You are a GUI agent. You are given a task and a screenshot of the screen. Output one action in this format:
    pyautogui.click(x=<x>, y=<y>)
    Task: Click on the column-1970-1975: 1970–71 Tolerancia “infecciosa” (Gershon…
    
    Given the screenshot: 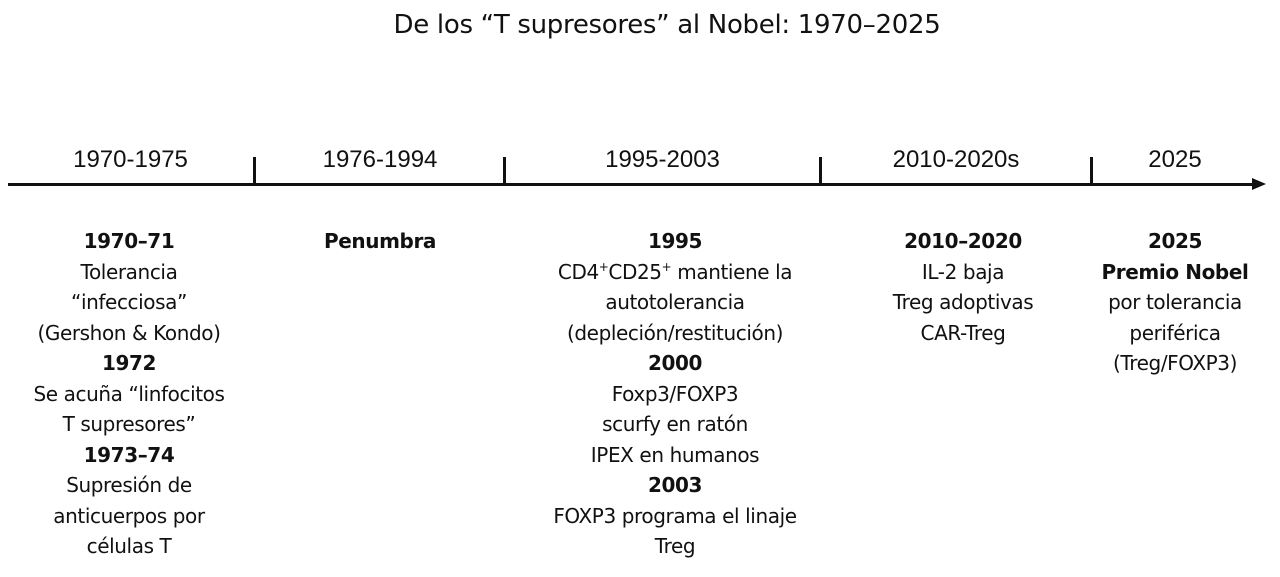 What is the action you would take?
    pyautogui.click(x=129, y=394)
    